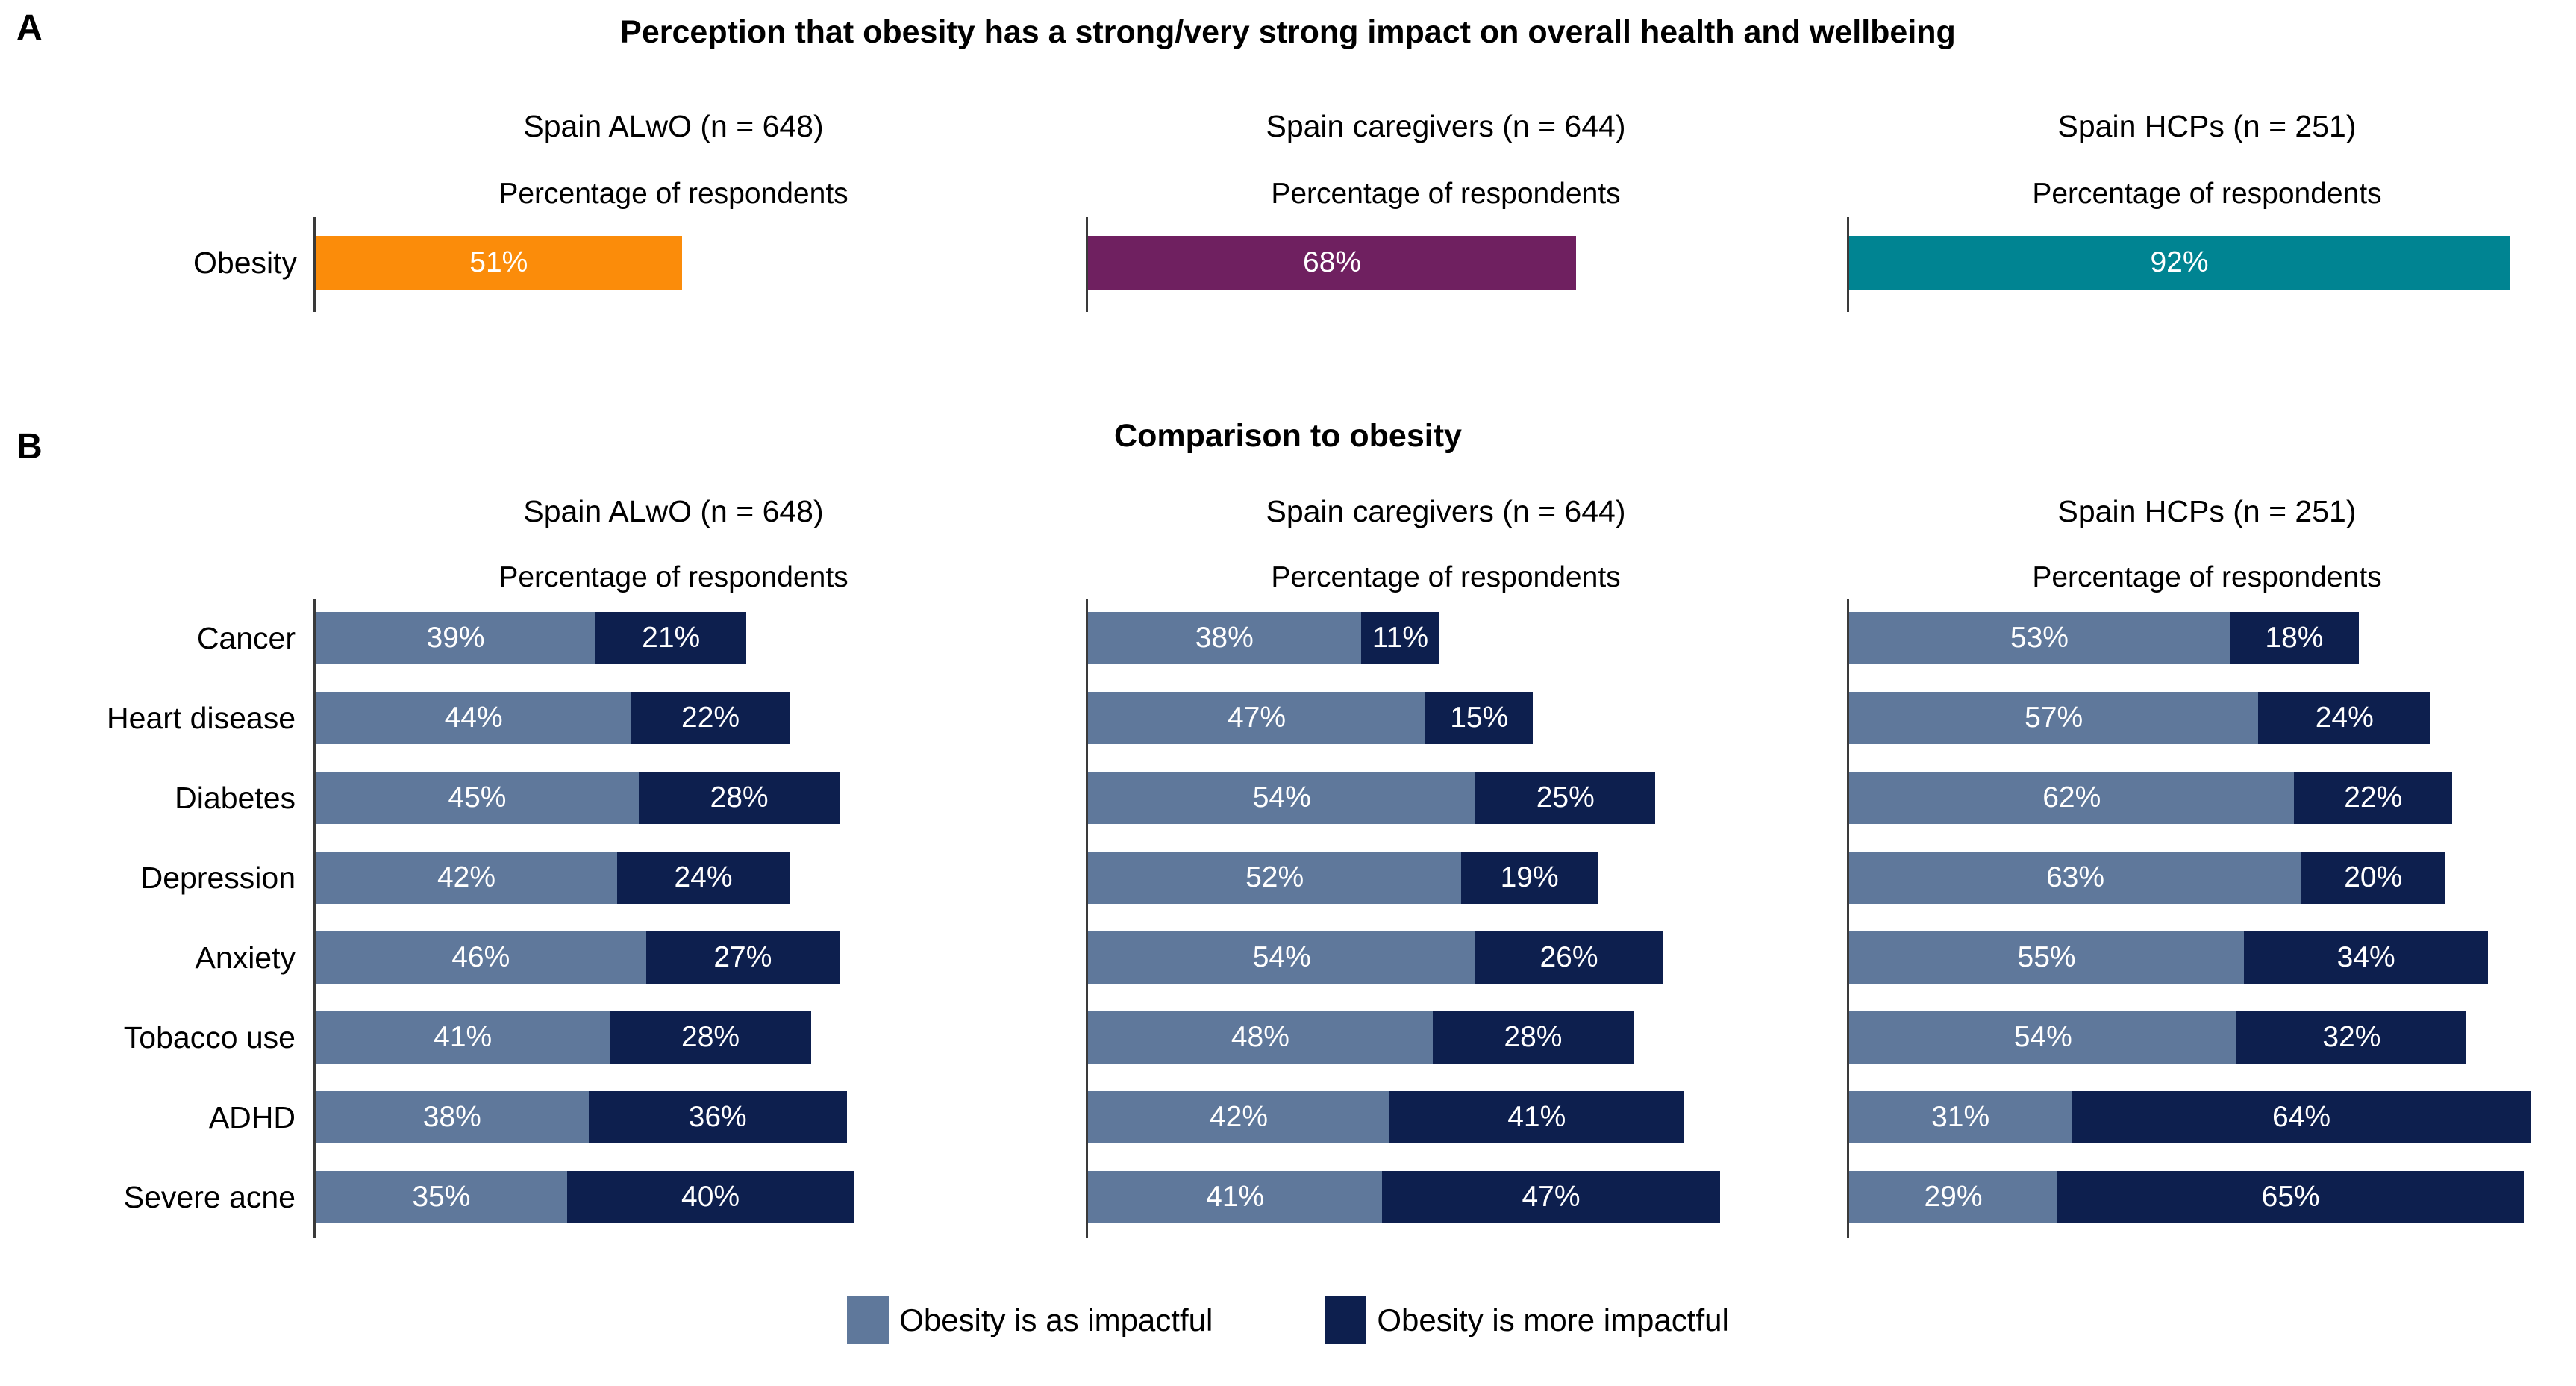  Describe the element at coordinates (673, 577) in the screenshot. I see `panel-b-axis-label-alwo: Percentage of respondents` at that location.